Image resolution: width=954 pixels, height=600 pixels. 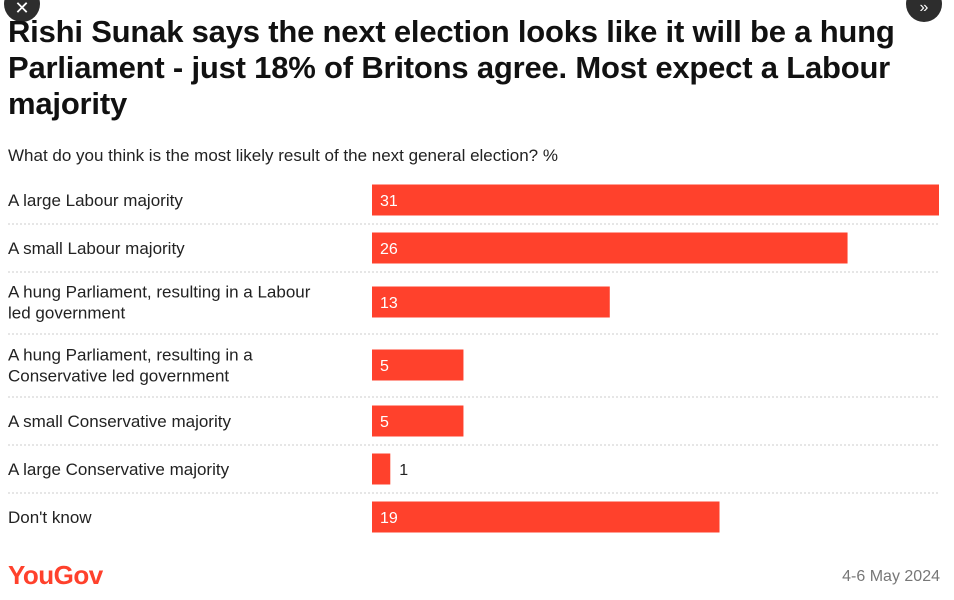 What do you see at coordinates (389, 201) in the screenshot?
I see `value-label: 31` at bounding box center [389, 201].